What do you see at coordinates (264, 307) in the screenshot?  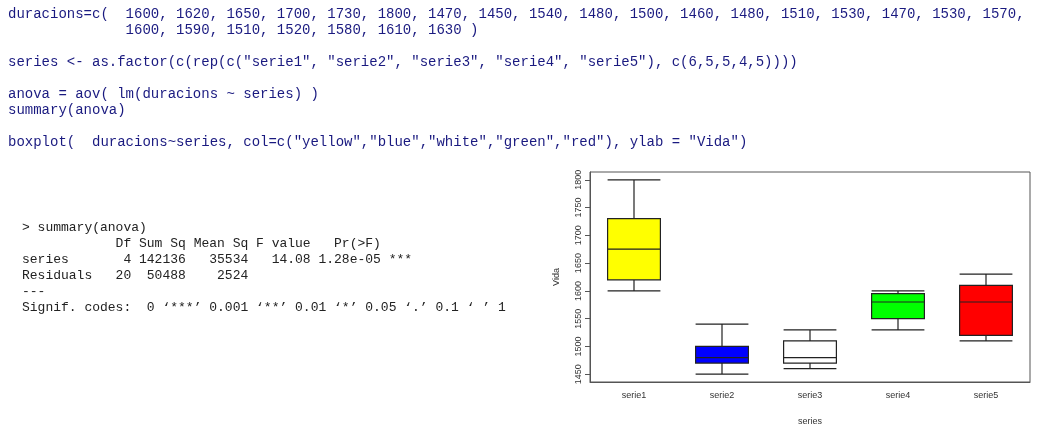 I see `text: Signif. codes: 0 ‘***’ 0.001 ‘**’ 0.01 ‘*’ 0.05 ‘.’ 0.1 ‘ ’ 1` at bounding box center [264, 307].